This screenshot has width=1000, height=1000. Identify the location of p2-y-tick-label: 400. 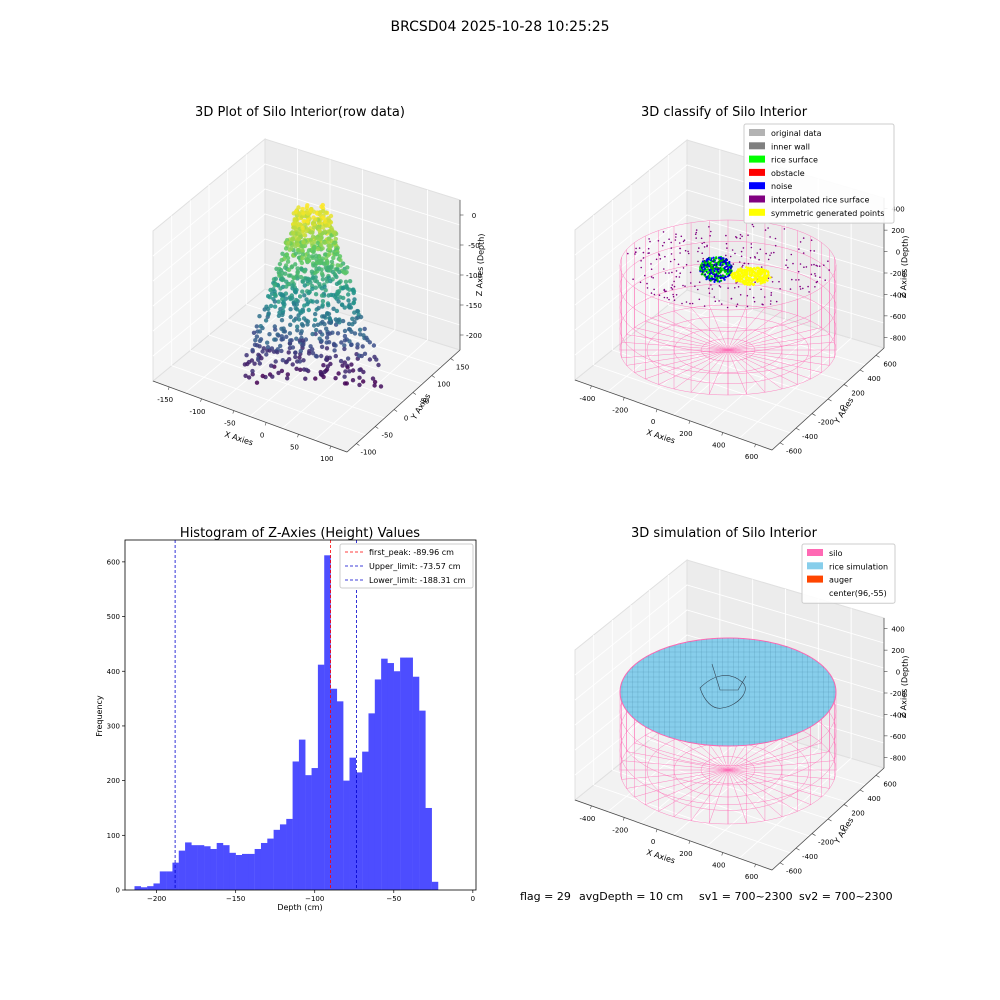
(873, 379).